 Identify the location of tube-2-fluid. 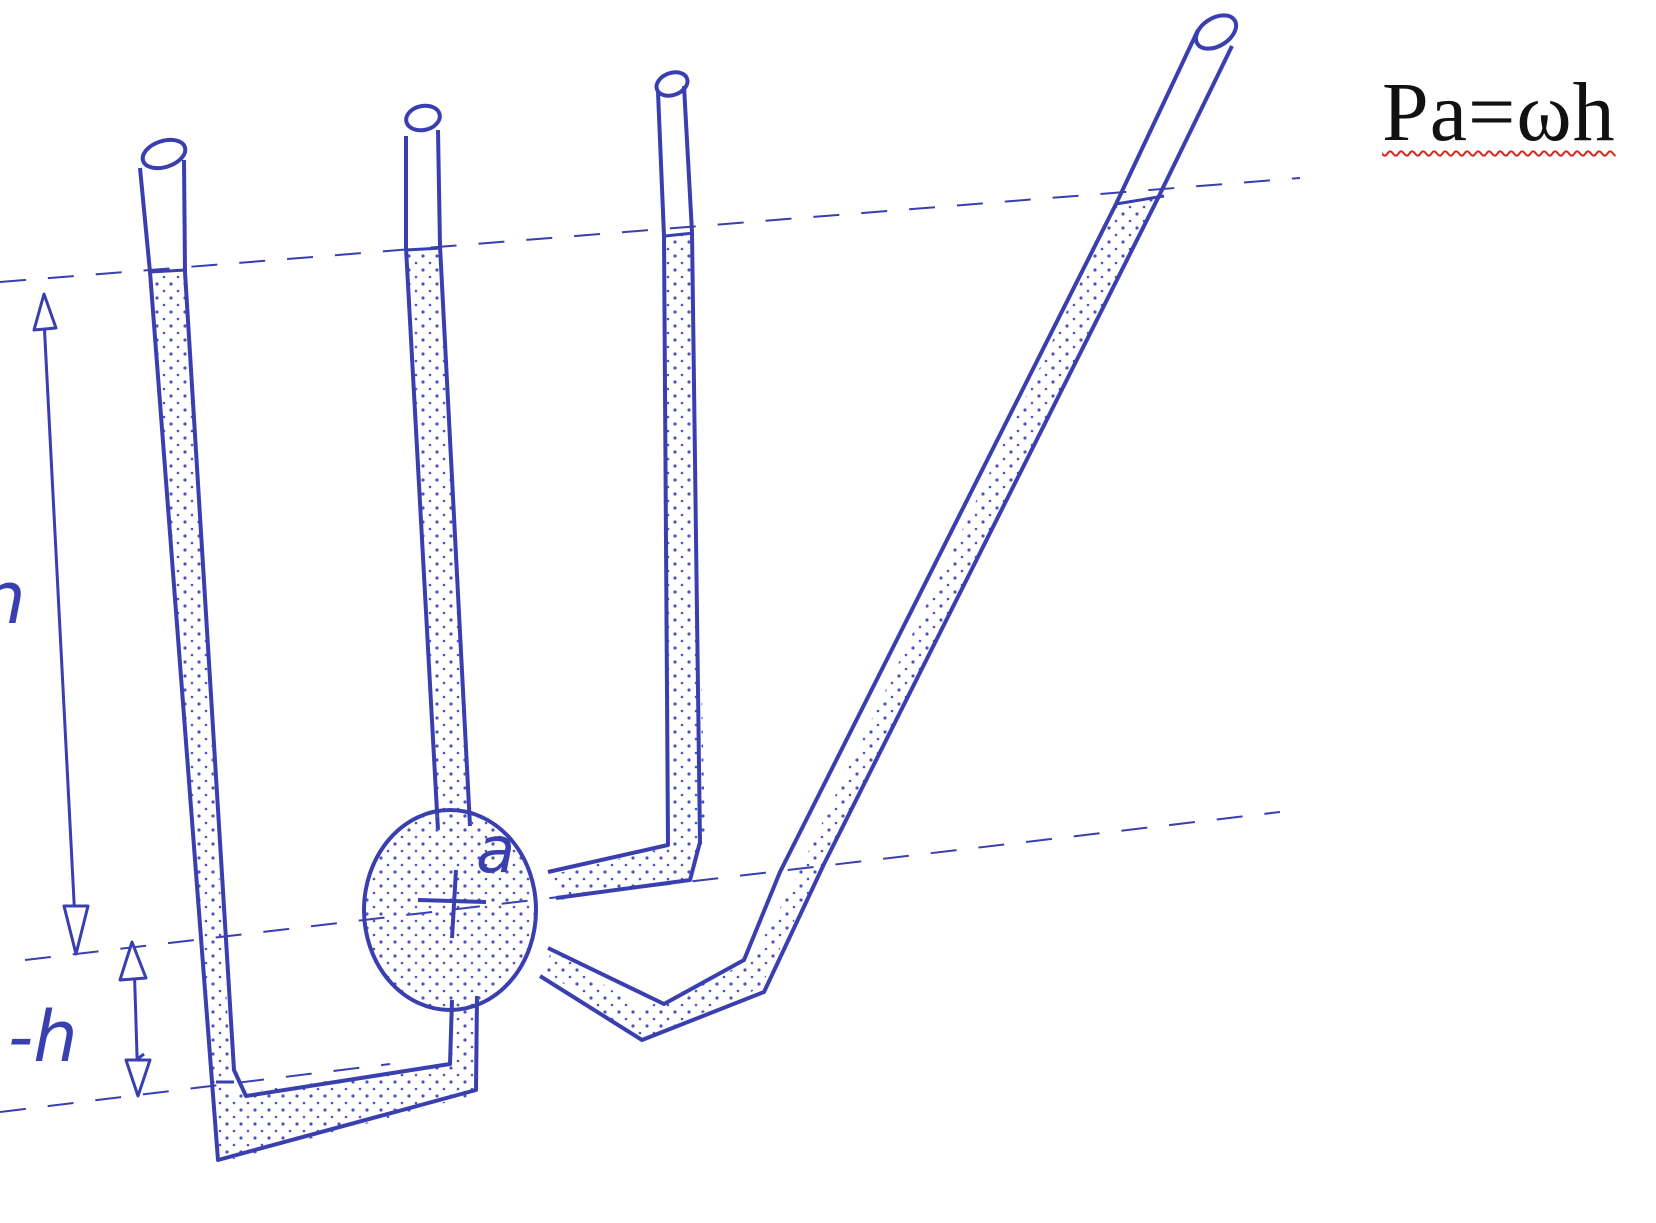
(437, 540).